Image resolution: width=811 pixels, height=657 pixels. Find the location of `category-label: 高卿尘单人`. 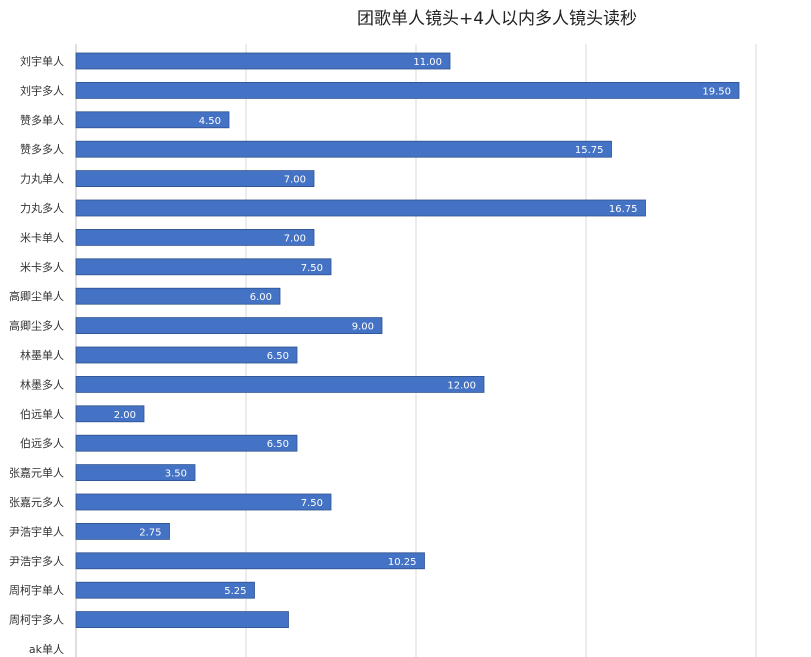

category-label: 高卿尘单人 is located at coordinates (36, 296).